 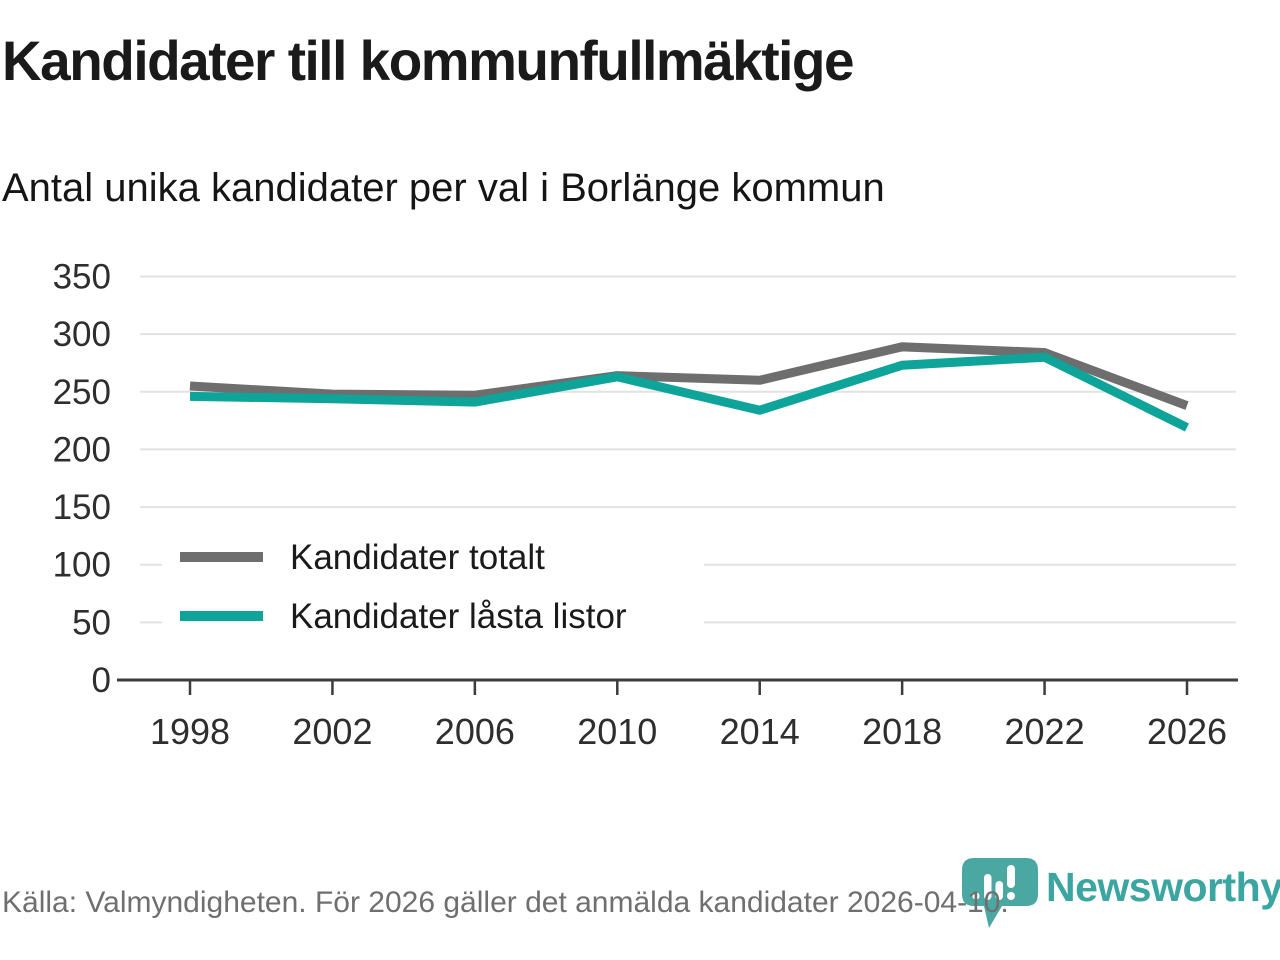 I want to click on legend-label: Kandidater låsta listor, so click(x=458, y=616).